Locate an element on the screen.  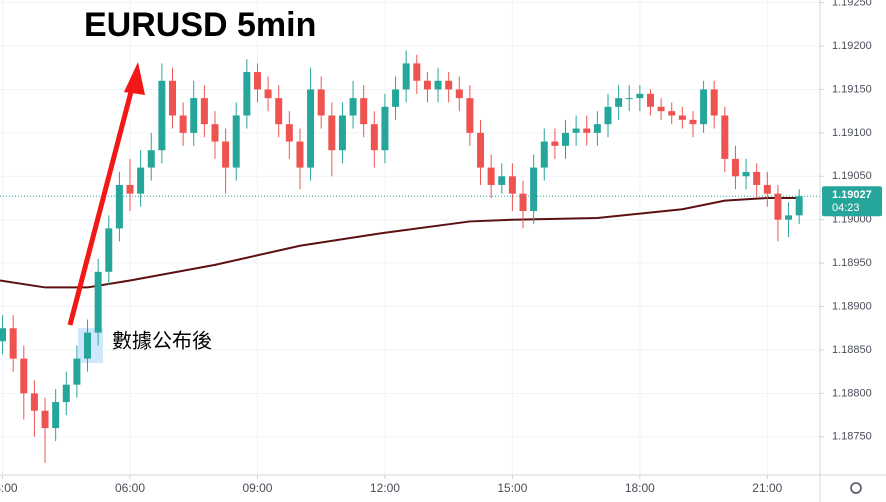
y-tick-label: 1.18750 is located at coordinates (852, 437).